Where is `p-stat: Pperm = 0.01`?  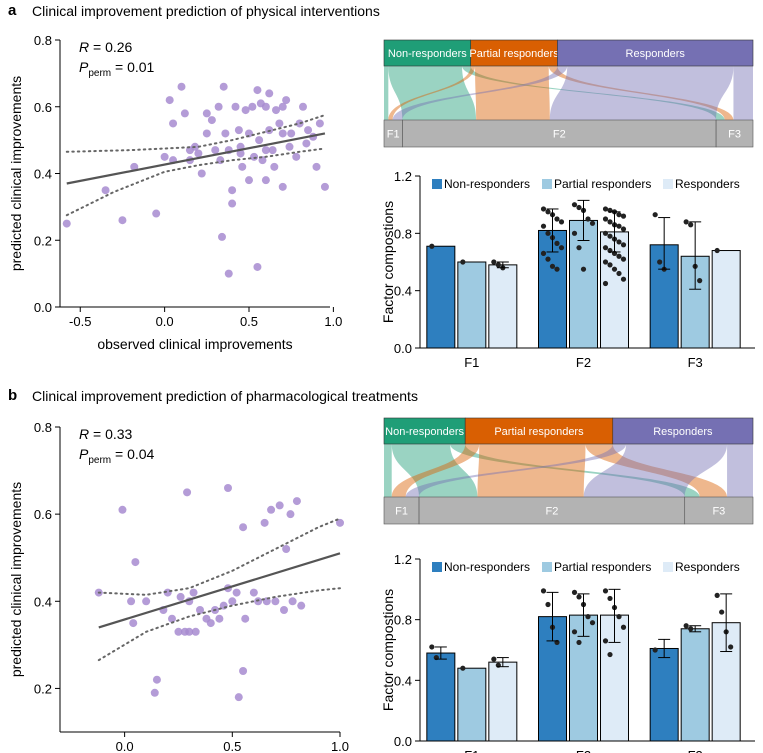
p-stat: Pperm = 0.01 is located at coordinates (117, 69).